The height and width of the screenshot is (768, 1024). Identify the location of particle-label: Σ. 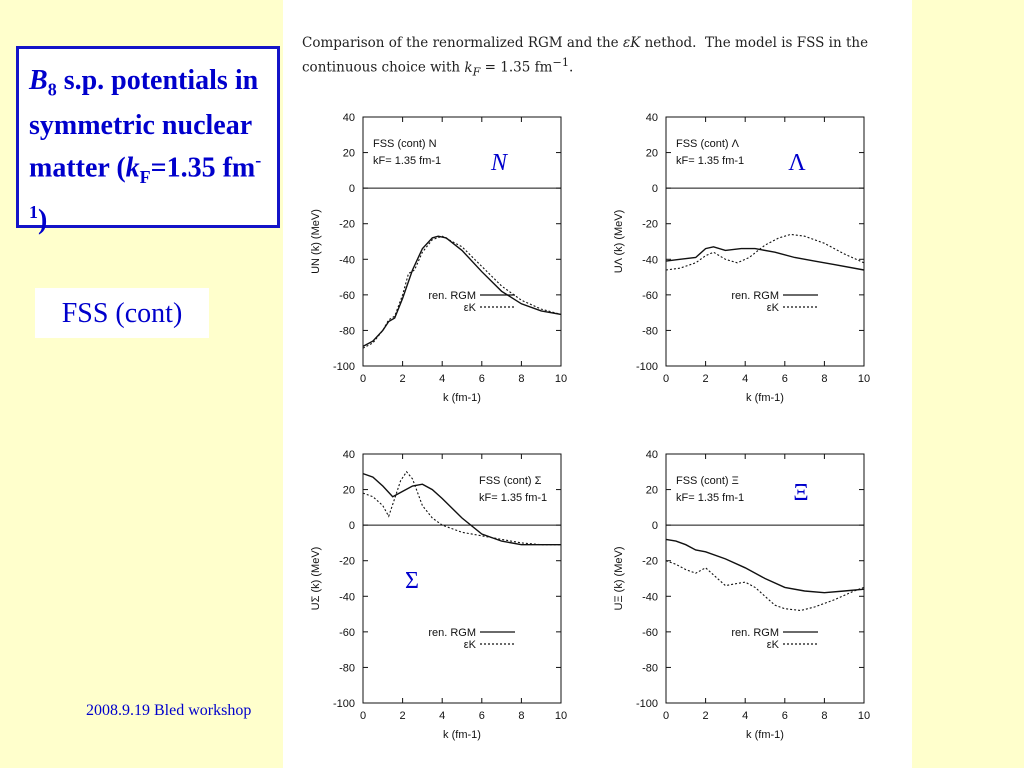
(412, 581).